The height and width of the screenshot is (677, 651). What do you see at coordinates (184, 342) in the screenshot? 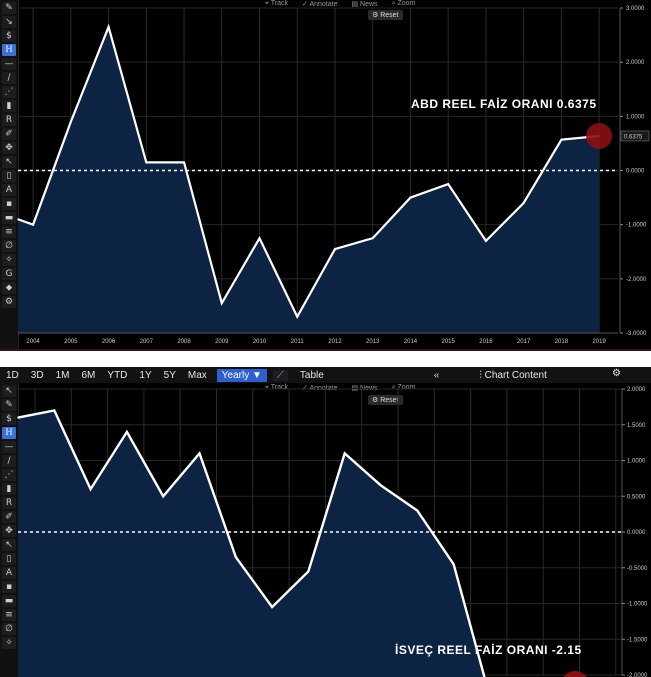
I see `x-tick-label: 2008` at bounding box center [184, 342].